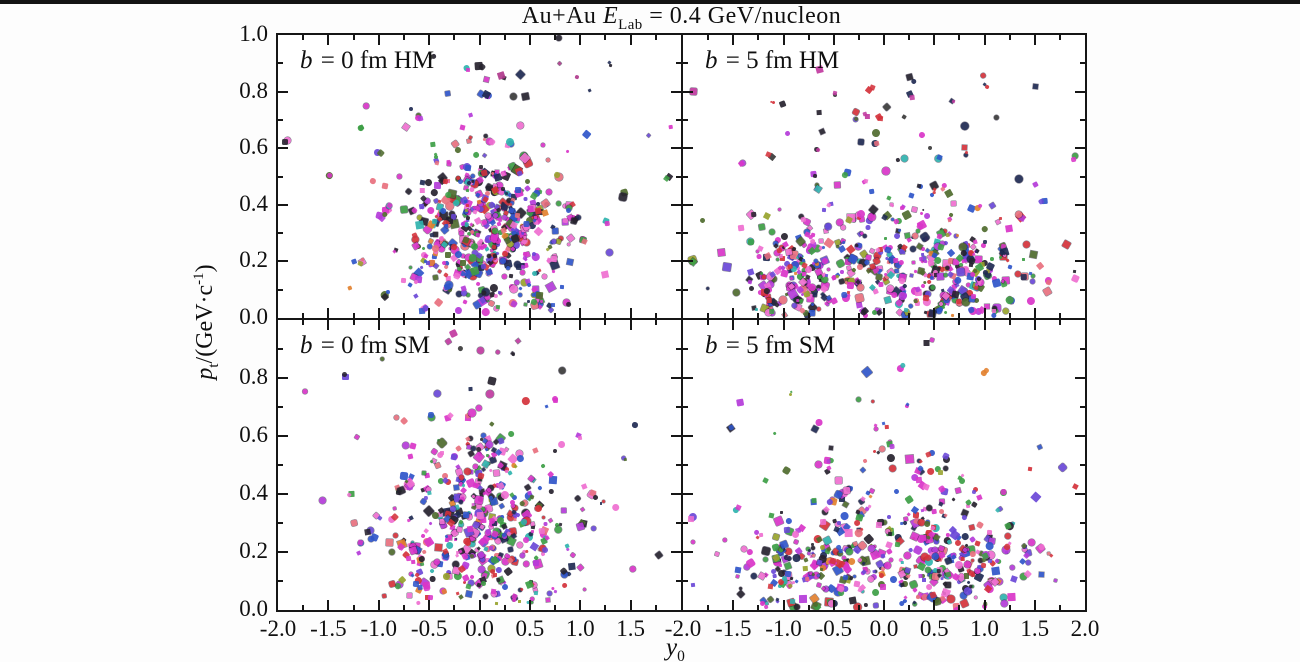 This screenshot has height=662, width=1300. What do you see at coordinates (253, 90) in the screenshot?
I see `y-tick-label: 0.8` at bounding box center [253, 90].